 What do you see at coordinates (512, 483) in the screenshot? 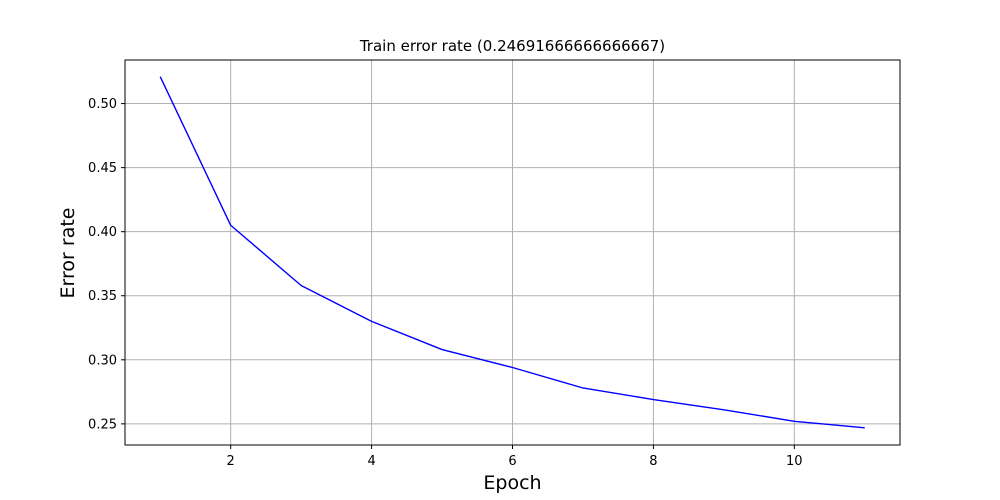
I see `x-axis-label: Epoch` at bounding box center [512, 483].